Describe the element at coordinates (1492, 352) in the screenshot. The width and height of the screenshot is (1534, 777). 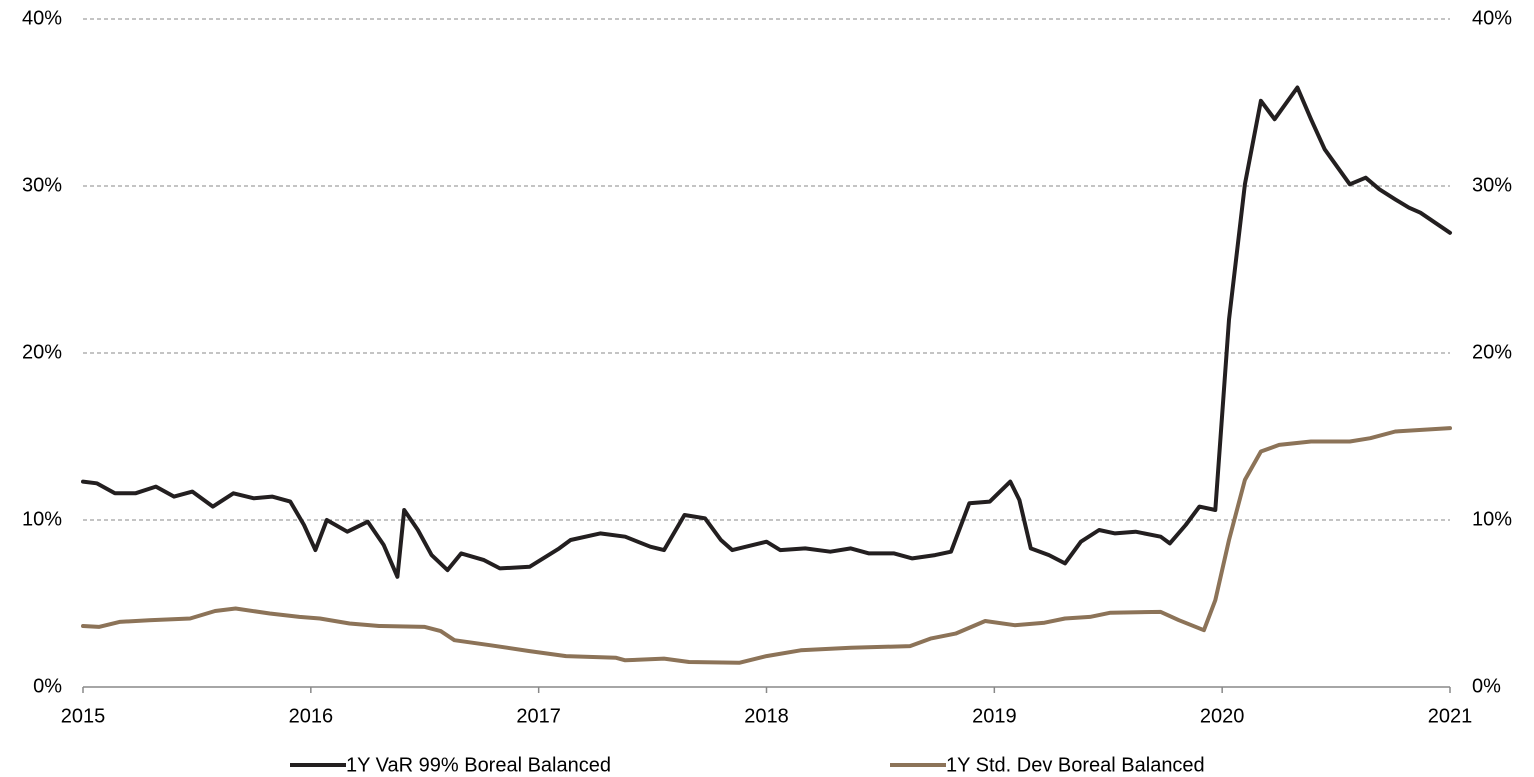
I see `y2-tick-label: 20%` at that location.